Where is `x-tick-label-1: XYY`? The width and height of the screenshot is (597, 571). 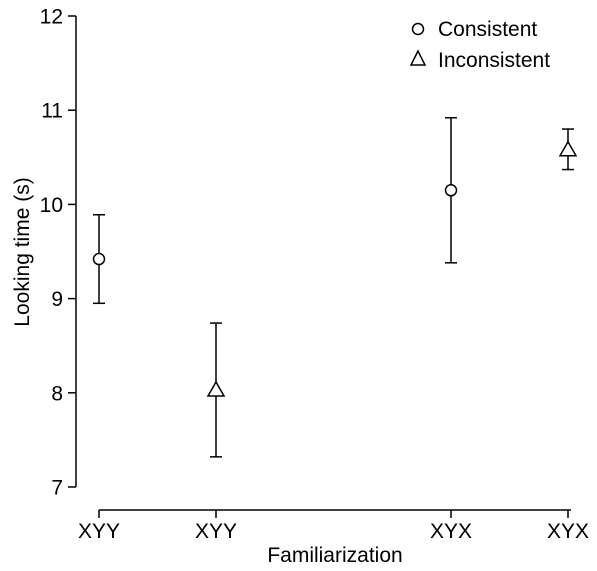 x-tick-label-1: XYY is located at coordinates (216, 531).